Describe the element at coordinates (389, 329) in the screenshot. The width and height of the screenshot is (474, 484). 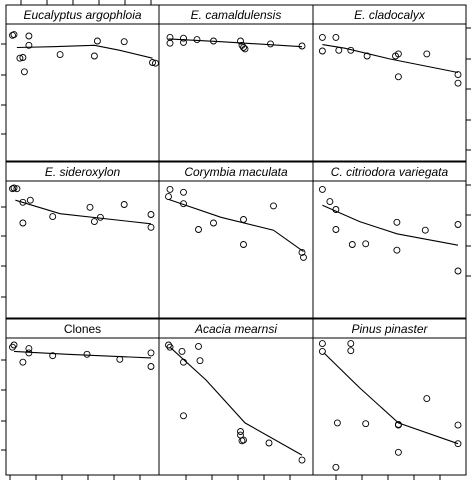
I see `panel-title: Pinus pinaster` at that location.